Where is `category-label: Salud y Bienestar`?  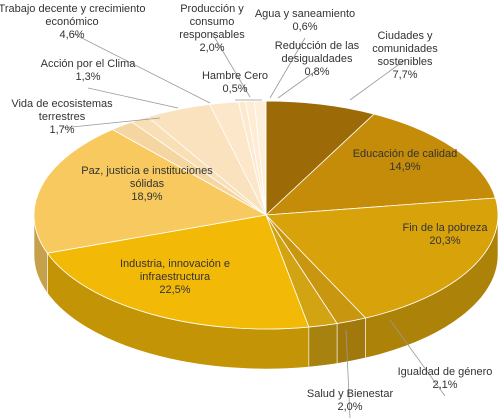
category-label: Salud y Bienestar is located at coordinates (350, 394).